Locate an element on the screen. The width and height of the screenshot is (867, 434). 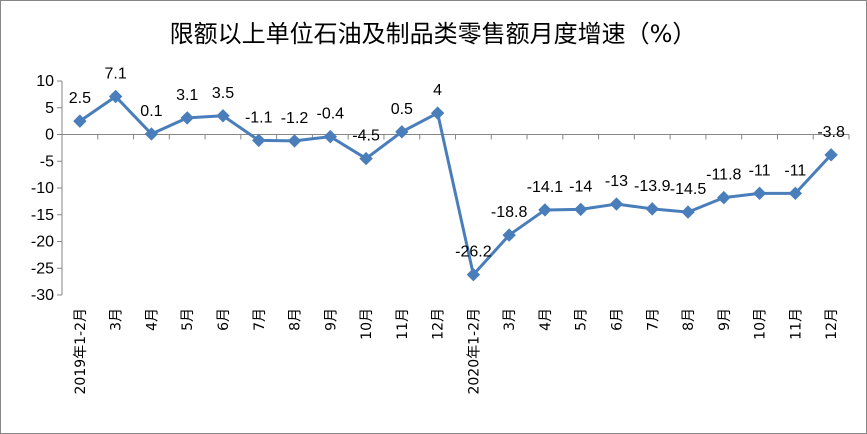
y-tick-label: -20 is located at coordinates (42, 242).